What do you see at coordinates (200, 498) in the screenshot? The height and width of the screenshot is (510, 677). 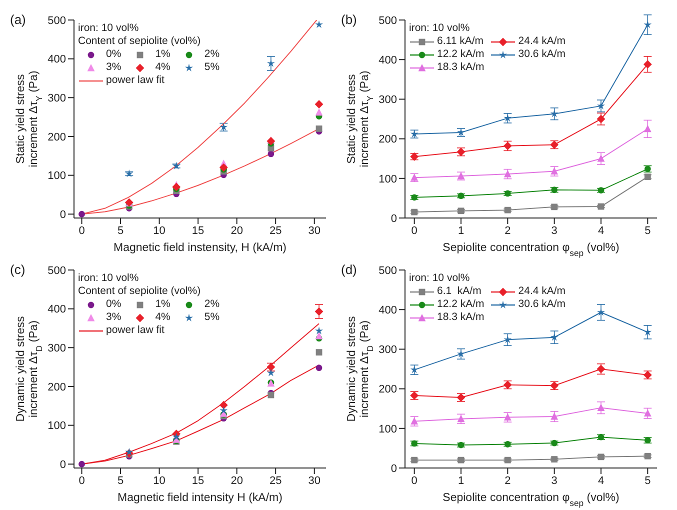 I see `x-axis-title: Magnetic field intensity H (kA/m)` at bounding box center [200, 498].